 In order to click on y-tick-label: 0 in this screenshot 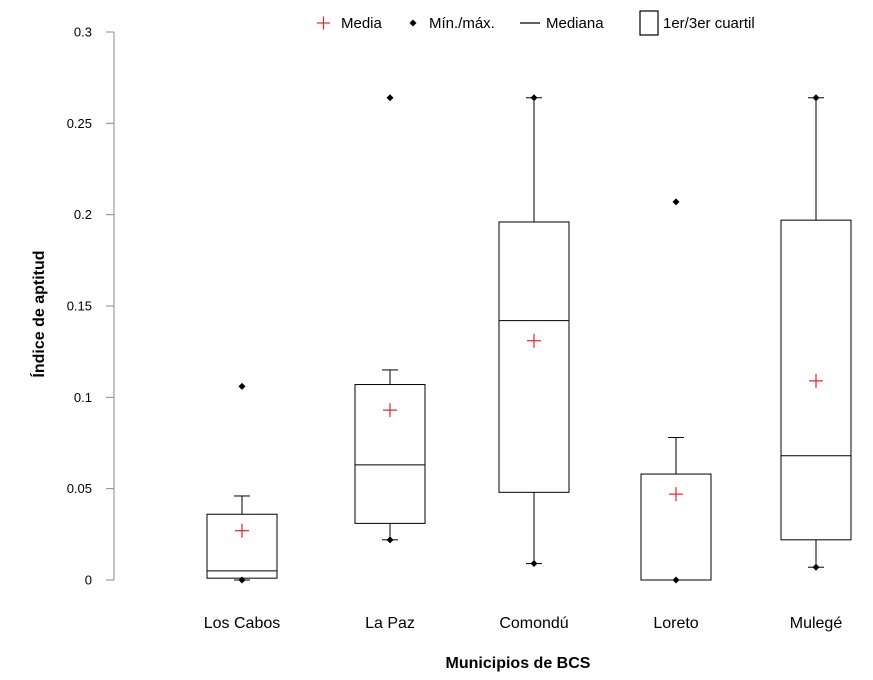, I will do `click(88, 580)`.